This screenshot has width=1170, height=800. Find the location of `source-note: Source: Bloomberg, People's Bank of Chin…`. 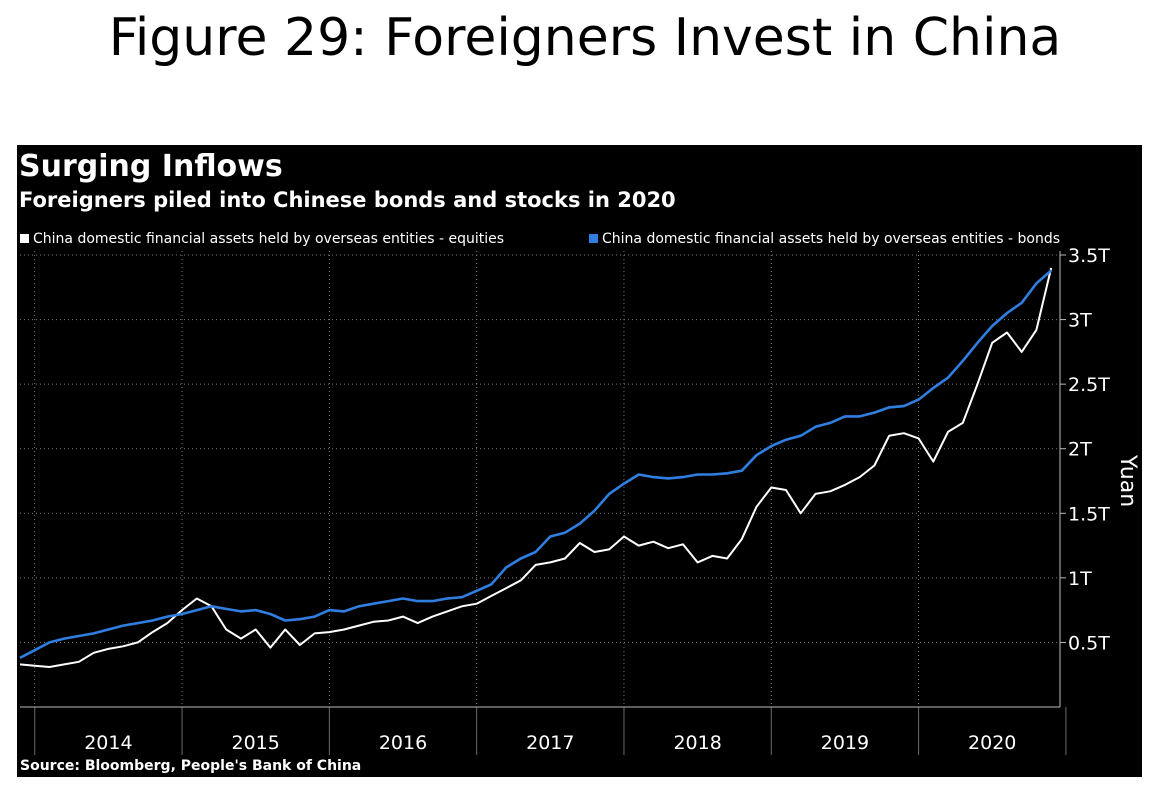

source-note: Source: Bloomberg, People's Bank of Chin… is located at coordinates (191, 766).